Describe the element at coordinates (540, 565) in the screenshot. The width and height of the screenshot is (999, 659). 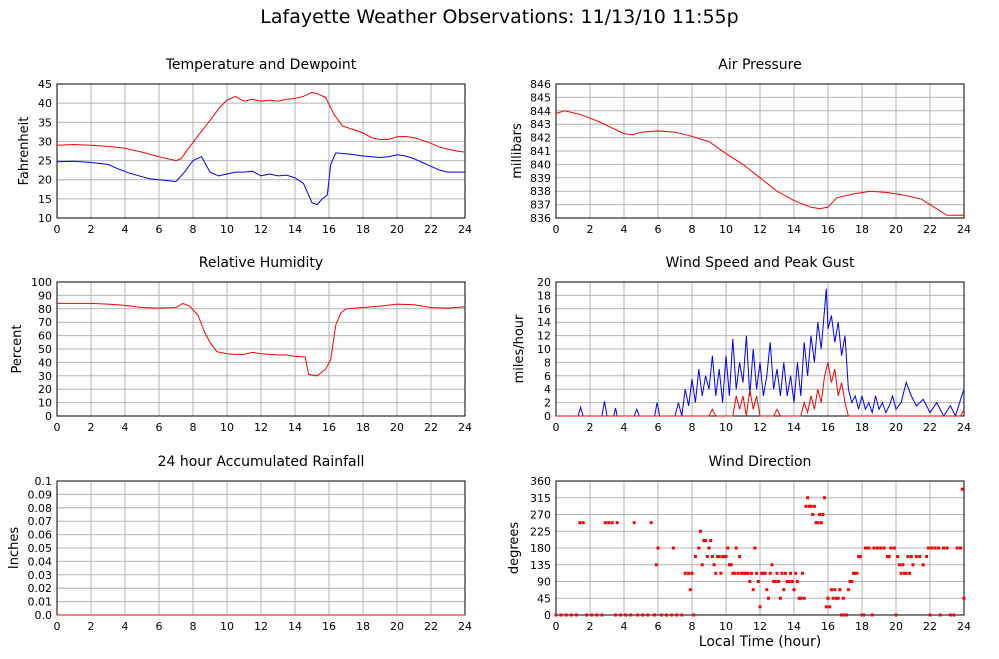
I see `y-tick-label: 135` at that location.